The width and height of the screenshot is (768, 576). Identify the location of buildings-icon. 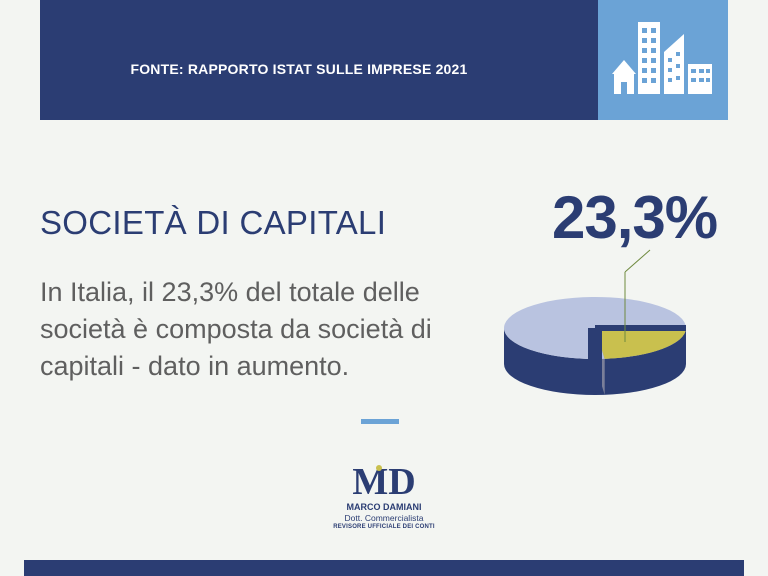
(662, 58).